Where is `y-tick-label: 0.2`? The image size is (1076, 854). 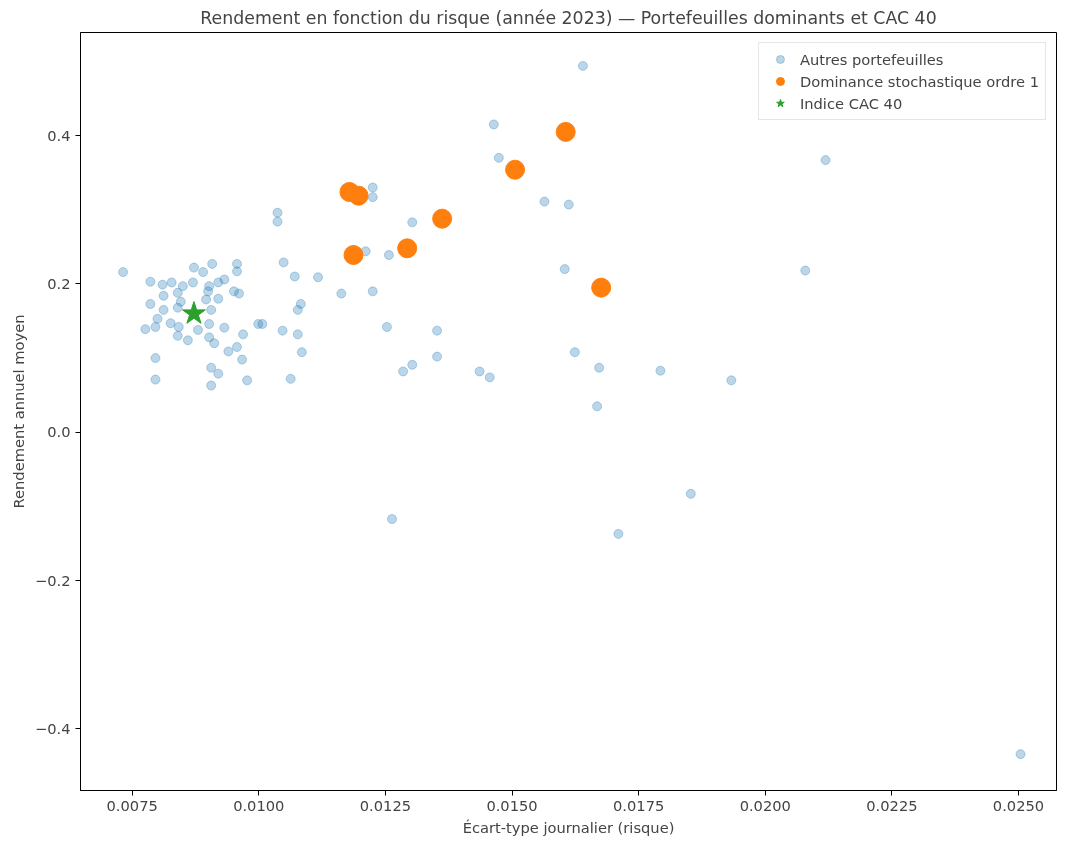
y-tick-label: 0.2 is located at coordinates (59, 283).